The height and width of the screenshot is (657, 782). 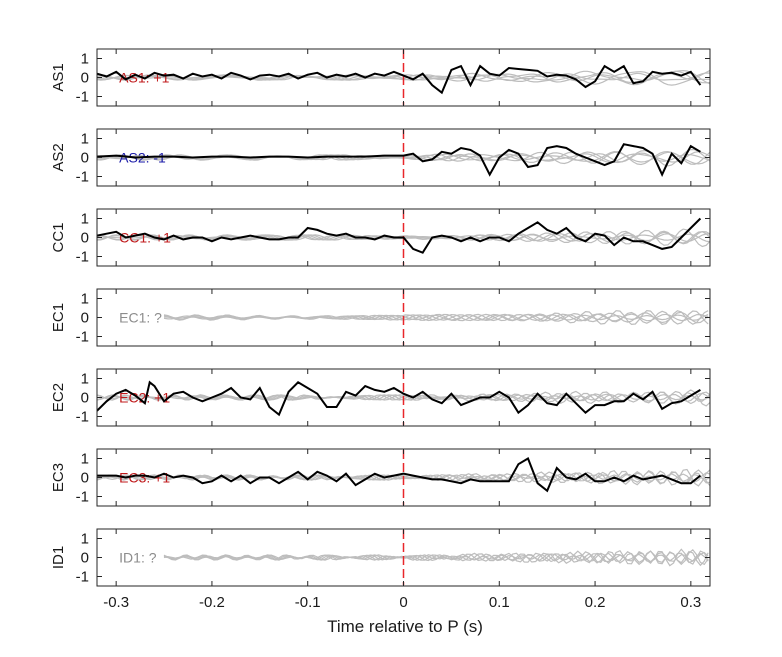 What do you see at coordinates (58, 157) in the screenshot?
I see `station-axis-label: AS2` at bounding box center [58, 157].